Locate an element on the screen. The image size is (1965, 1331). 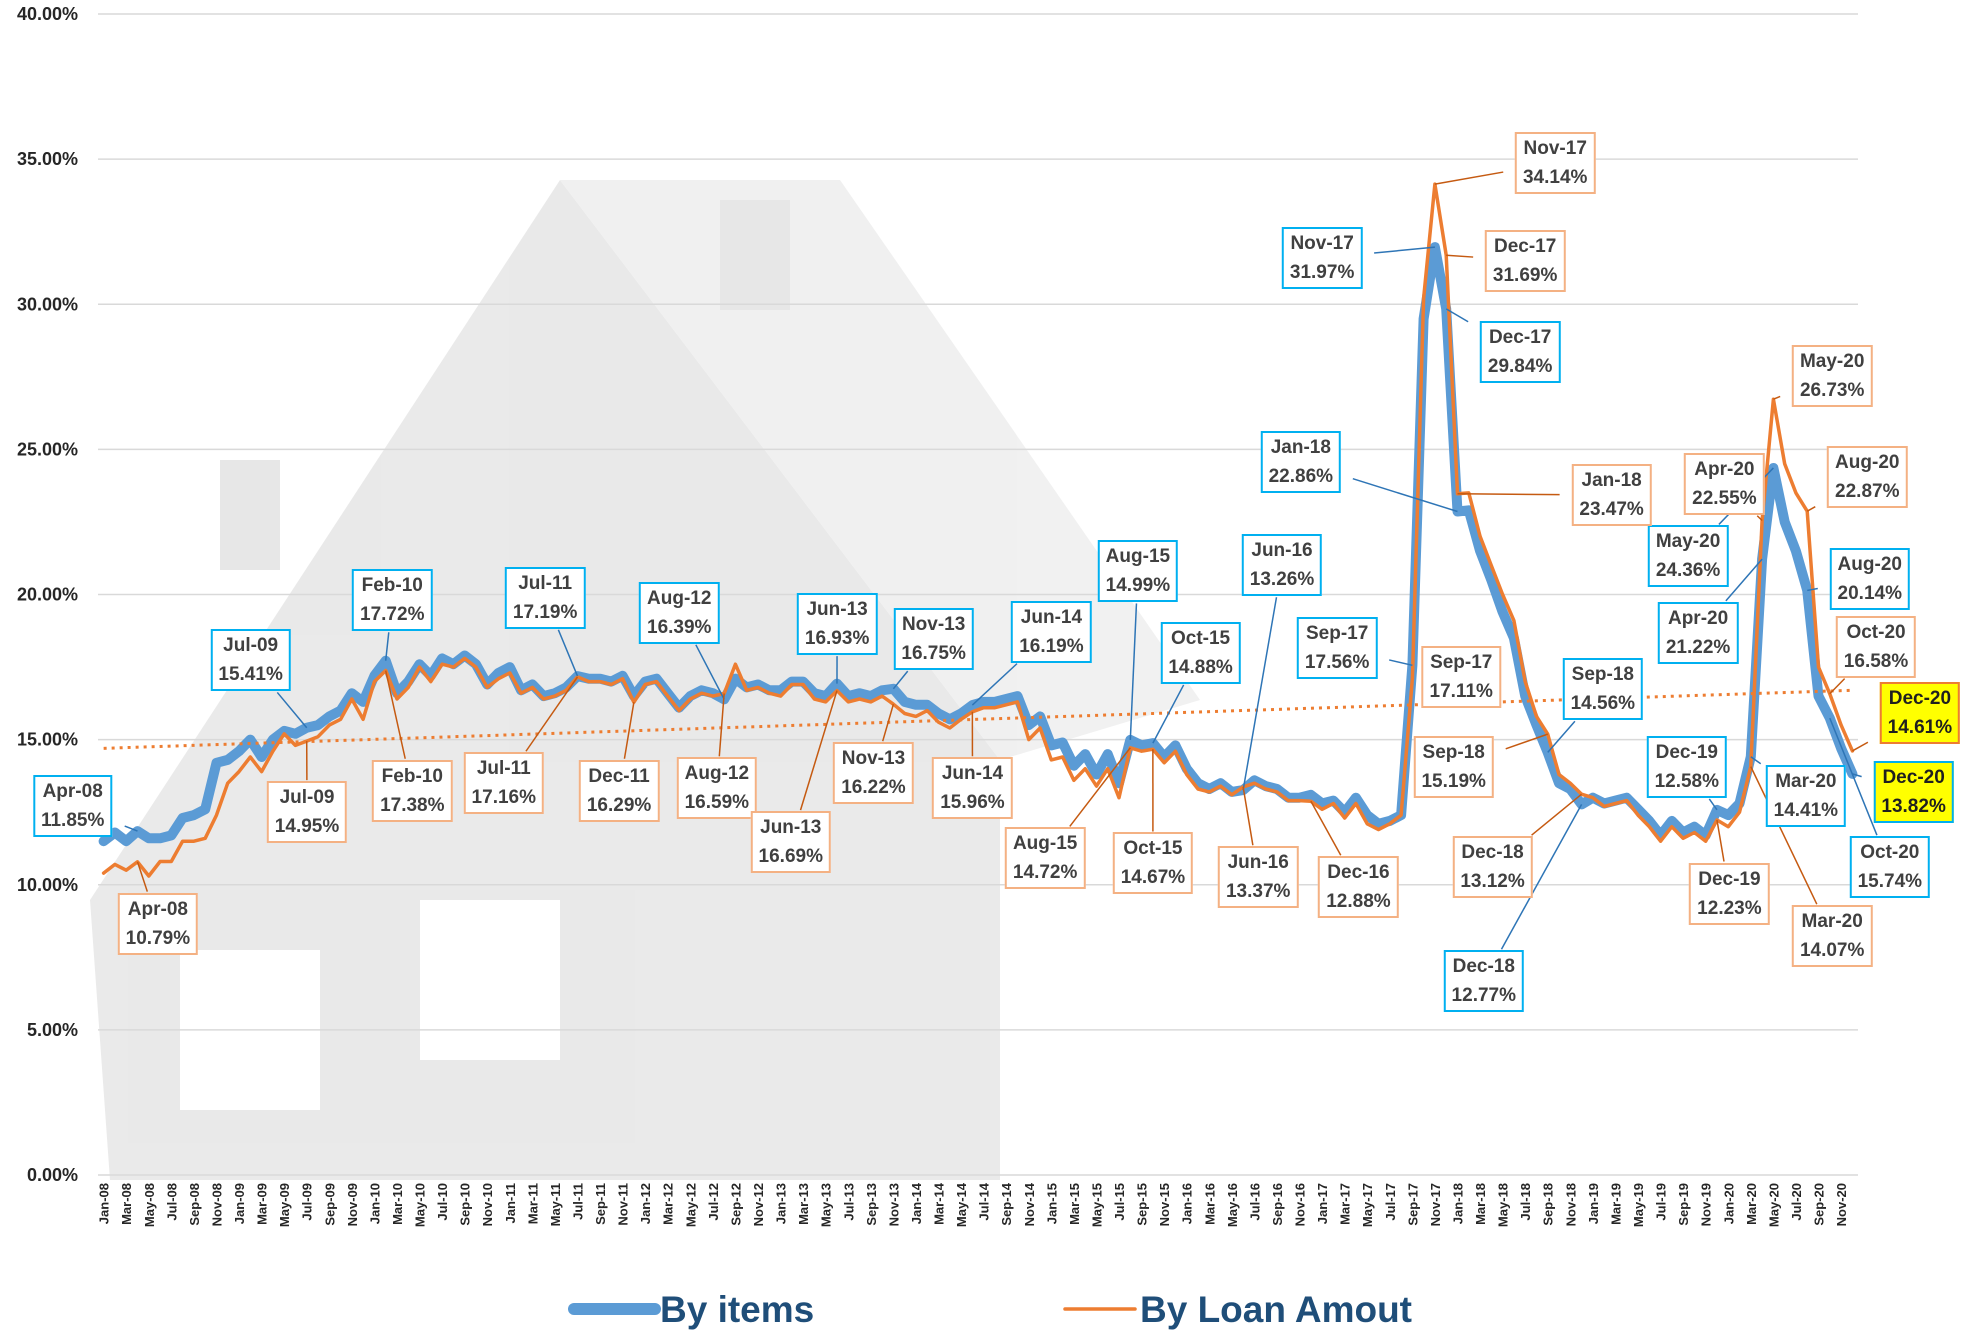
x-tick-label: Sep-11 is located at coordinates (600, 1204).